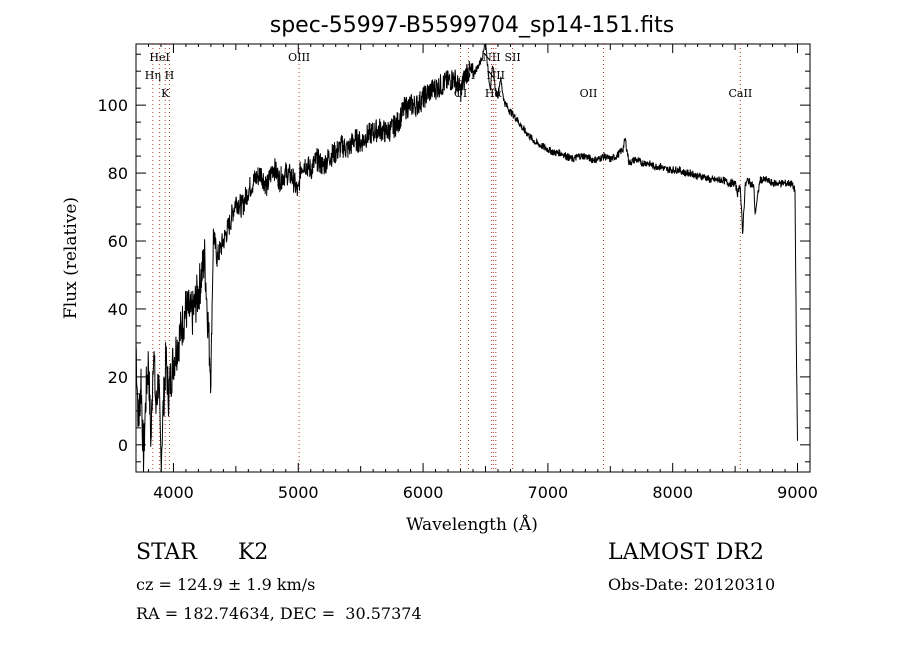 The image size is (900, 654). Describe the element at coordinates (123, 445) in the screenshot. I see `y-tick-label: 0` at that location.